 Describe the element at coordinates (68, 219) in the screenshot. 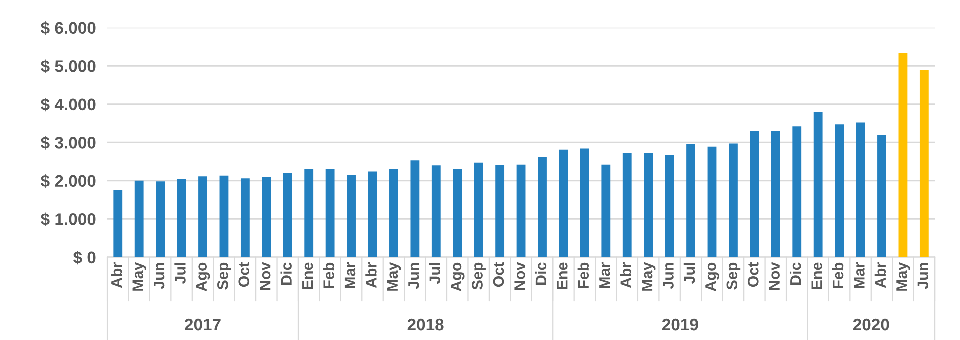

I see `y-tick-label: $ 1.000` at that location.